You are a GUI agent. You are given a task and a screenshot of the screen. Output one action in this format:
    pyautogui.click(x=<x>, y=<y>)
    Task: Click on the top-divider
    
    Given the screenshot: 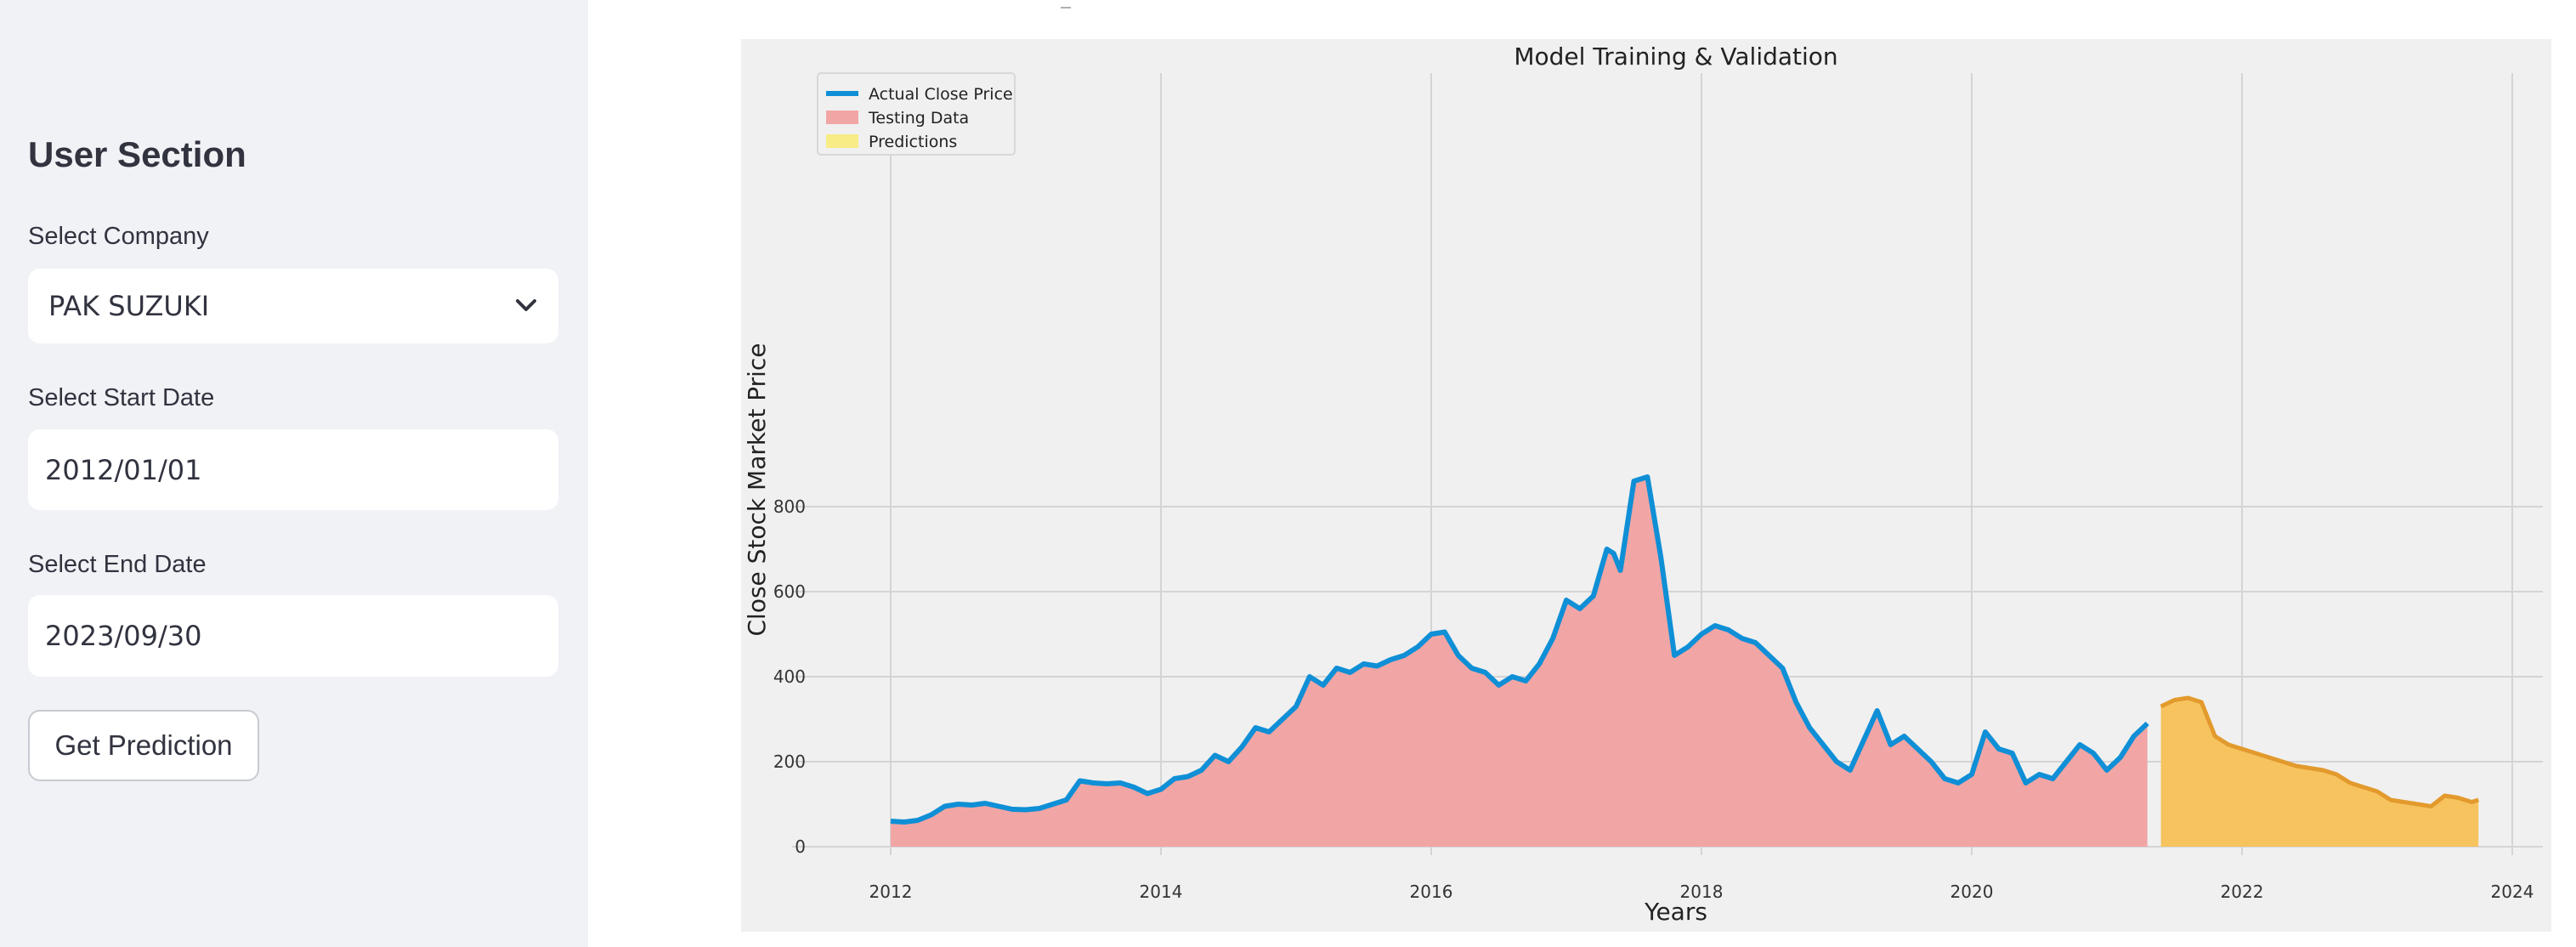 What is the action you would take?
    pyautogui.click(x=1066, y=8)
    